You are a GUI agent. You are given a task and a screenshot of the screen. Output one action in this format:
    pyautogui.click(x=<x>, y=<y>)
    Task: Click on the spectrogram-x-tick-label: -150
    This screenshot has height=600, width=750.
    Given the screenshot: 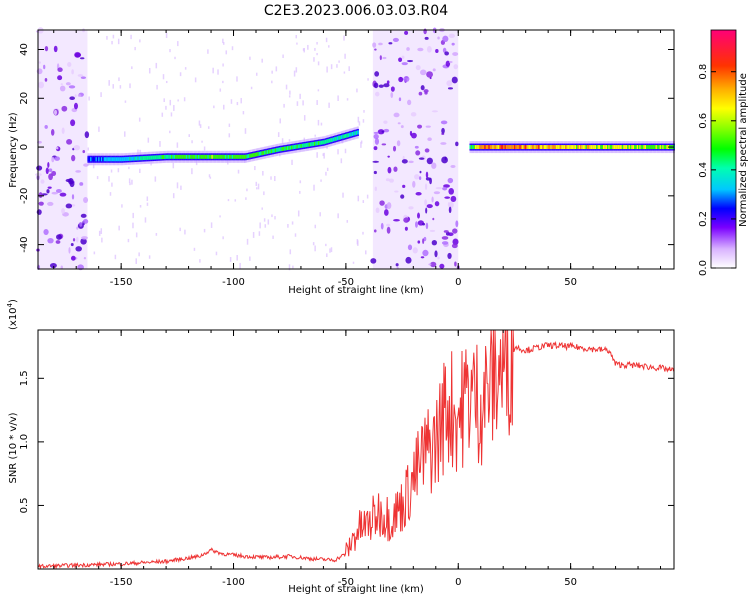 What is the action you would take?
    pyautogui.click(x=121, y=282)
    